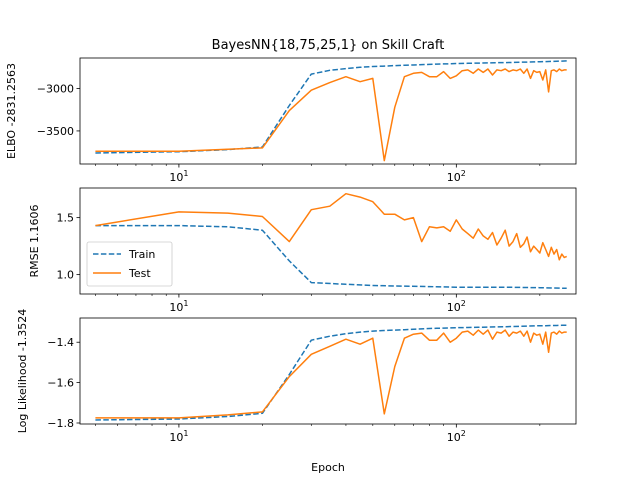 The image size is (640, 480). I want to click on loglik-x-tick-label: 10¹, so click(178, 436).